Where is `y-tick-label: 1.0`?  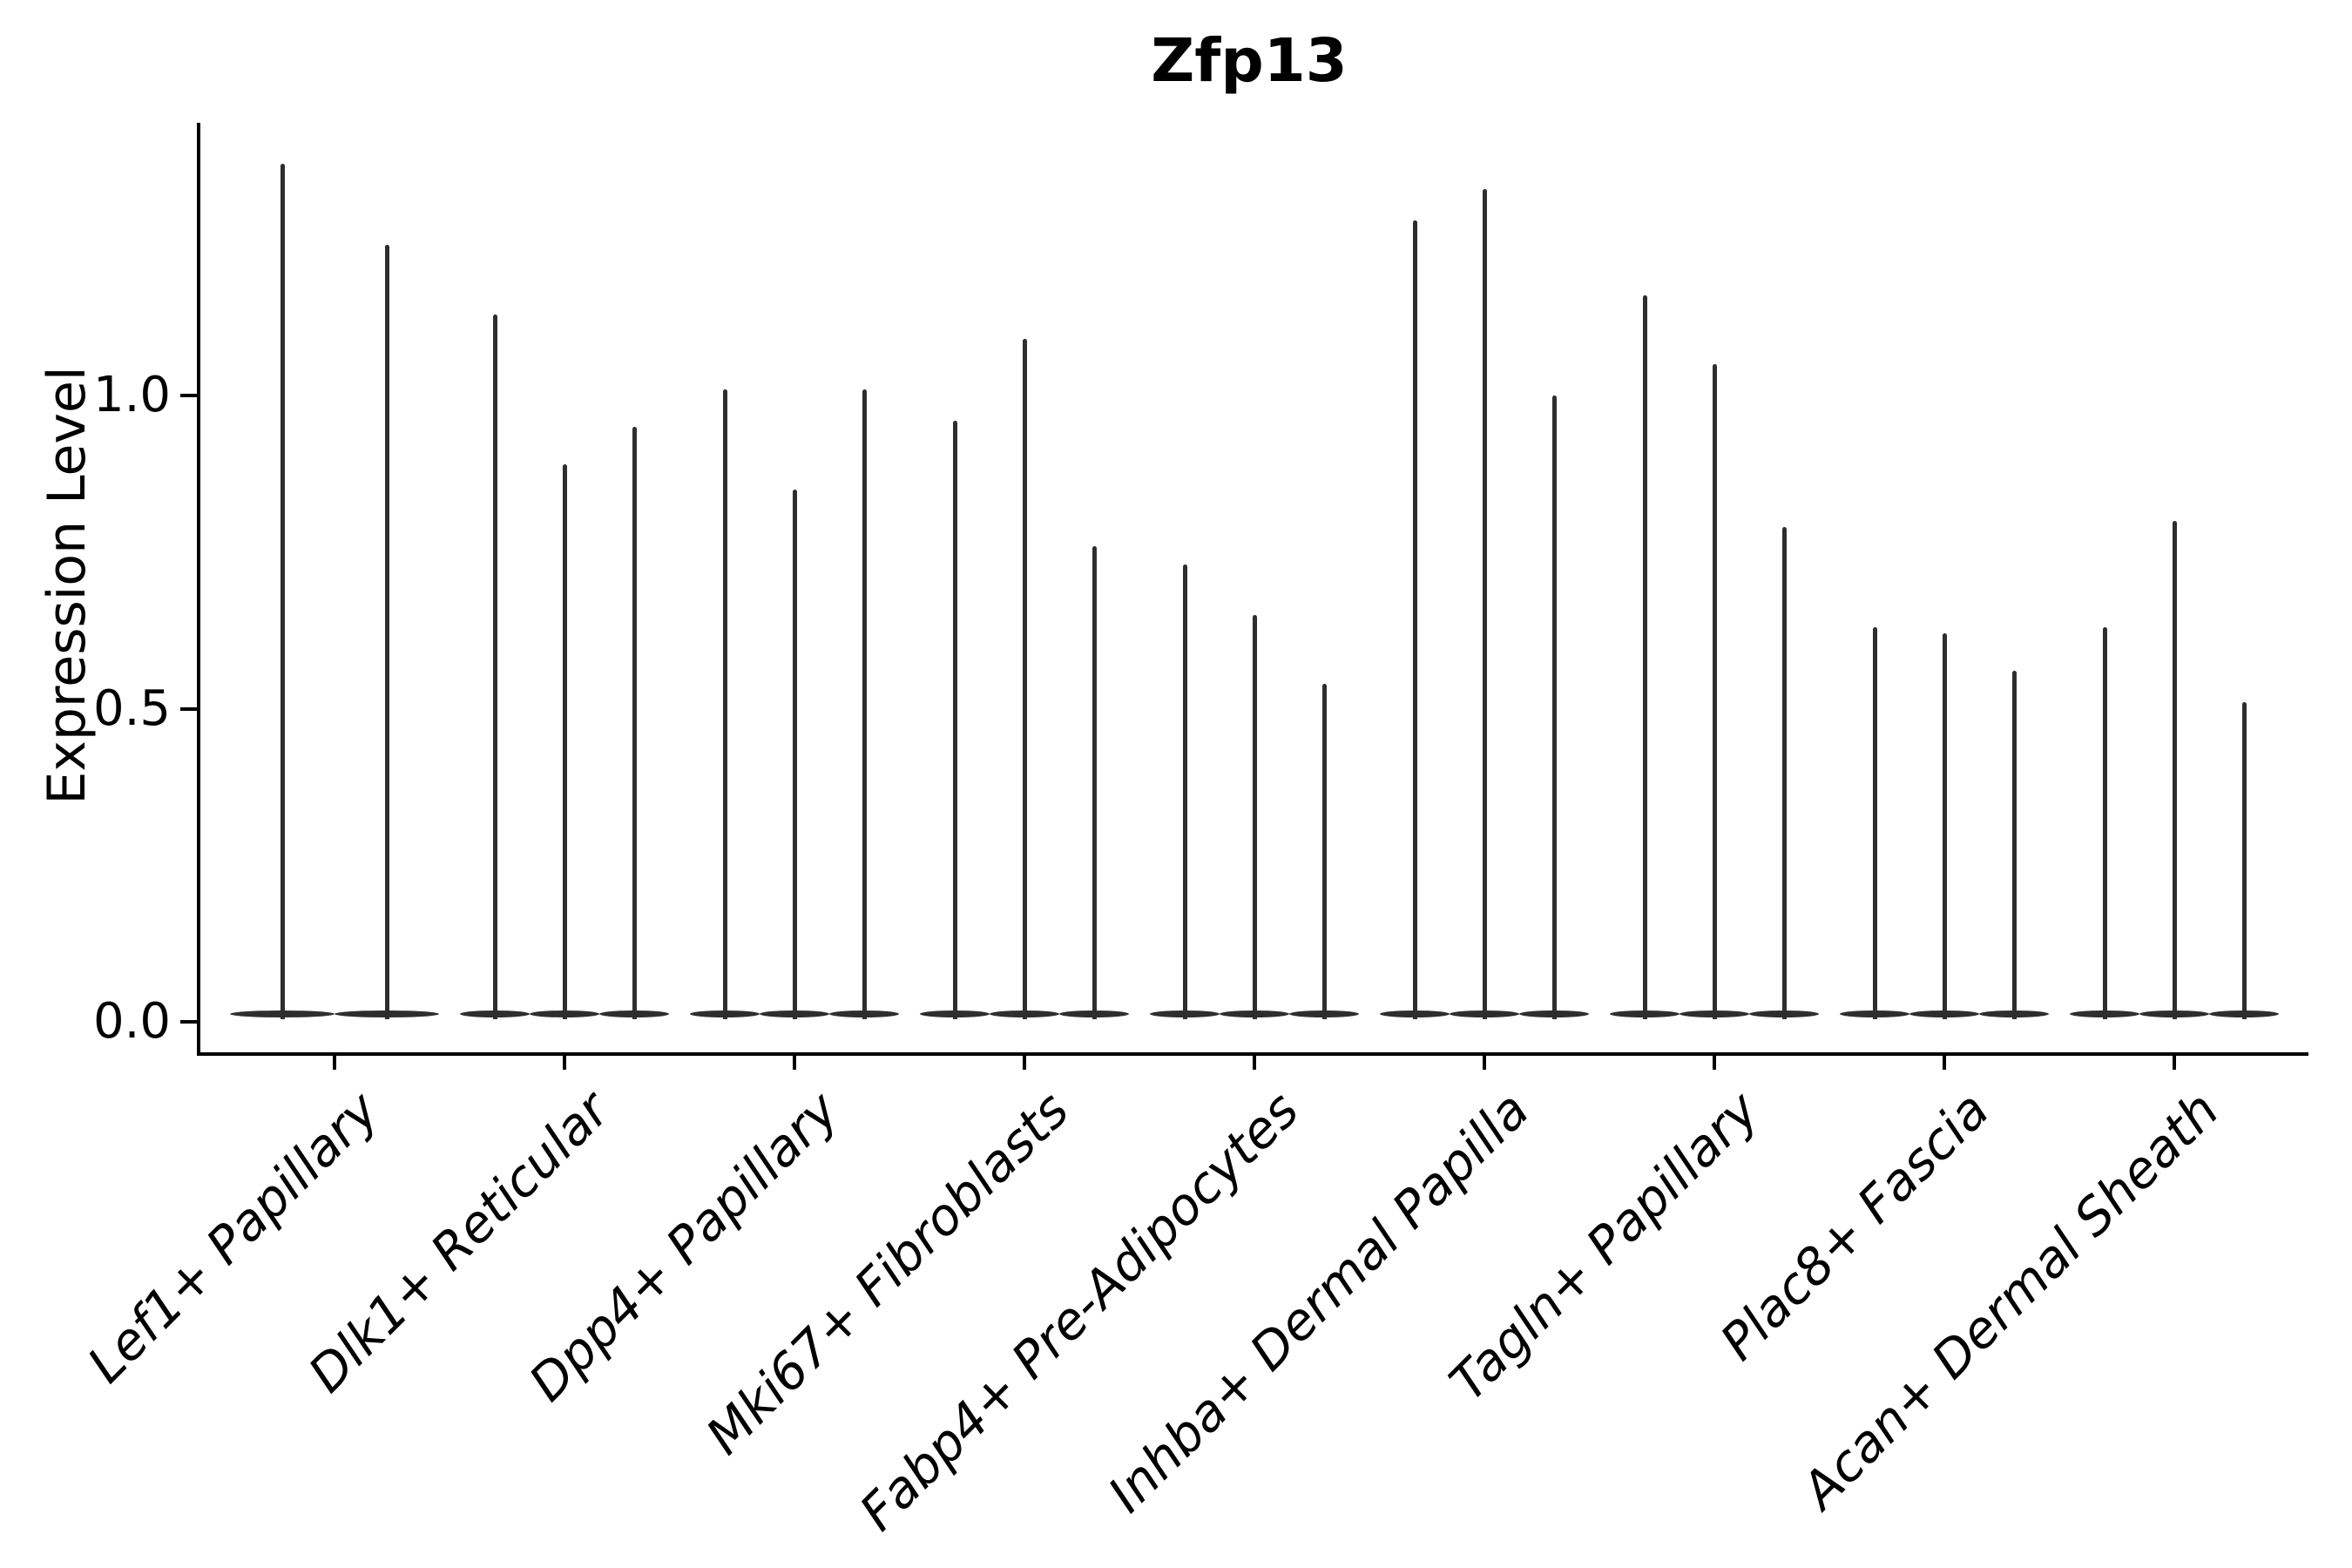
y-tick-label: 1.0 is located at coordinates (131, 395).